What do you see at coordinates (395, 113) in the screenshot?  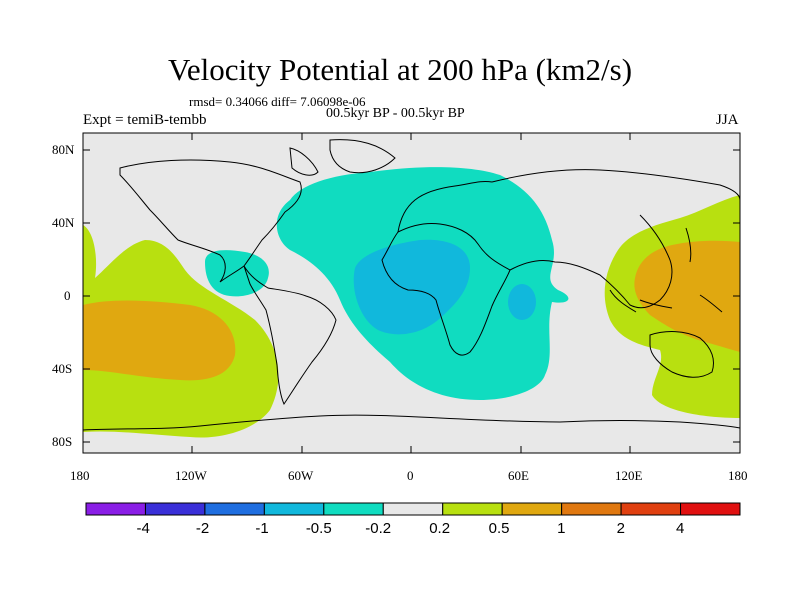 I see `period-label: 00.5kyr BP - 00.5kyr BP` at bounding box center [395, 113].